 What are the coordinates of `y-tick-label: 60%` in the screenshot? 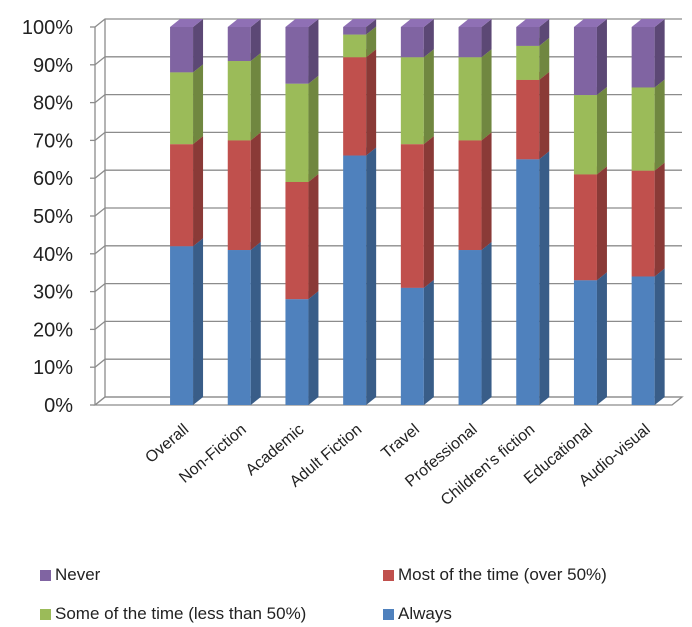 It's located at (53, 179).